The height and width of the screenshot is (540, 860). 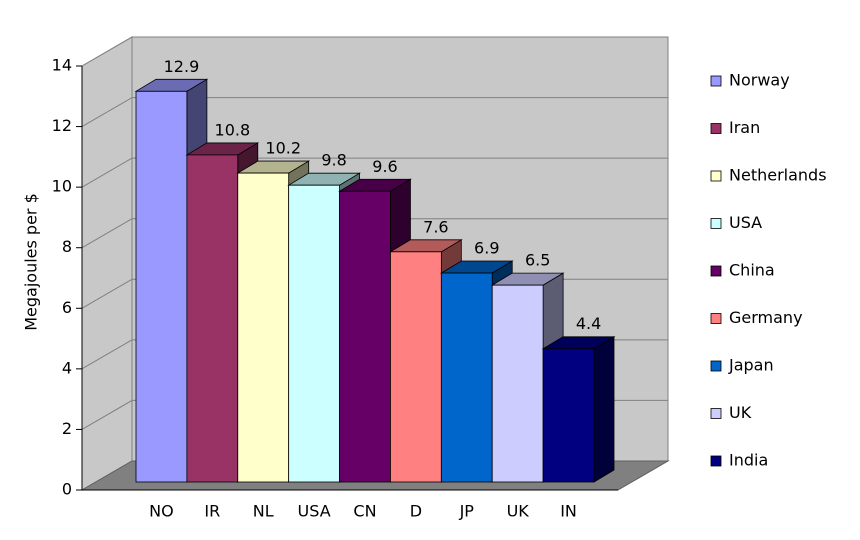 What do you see at coordinates (67, 489) in the screenshot?
I see `y-tick-label: 0` at bounding box center [67, 489].